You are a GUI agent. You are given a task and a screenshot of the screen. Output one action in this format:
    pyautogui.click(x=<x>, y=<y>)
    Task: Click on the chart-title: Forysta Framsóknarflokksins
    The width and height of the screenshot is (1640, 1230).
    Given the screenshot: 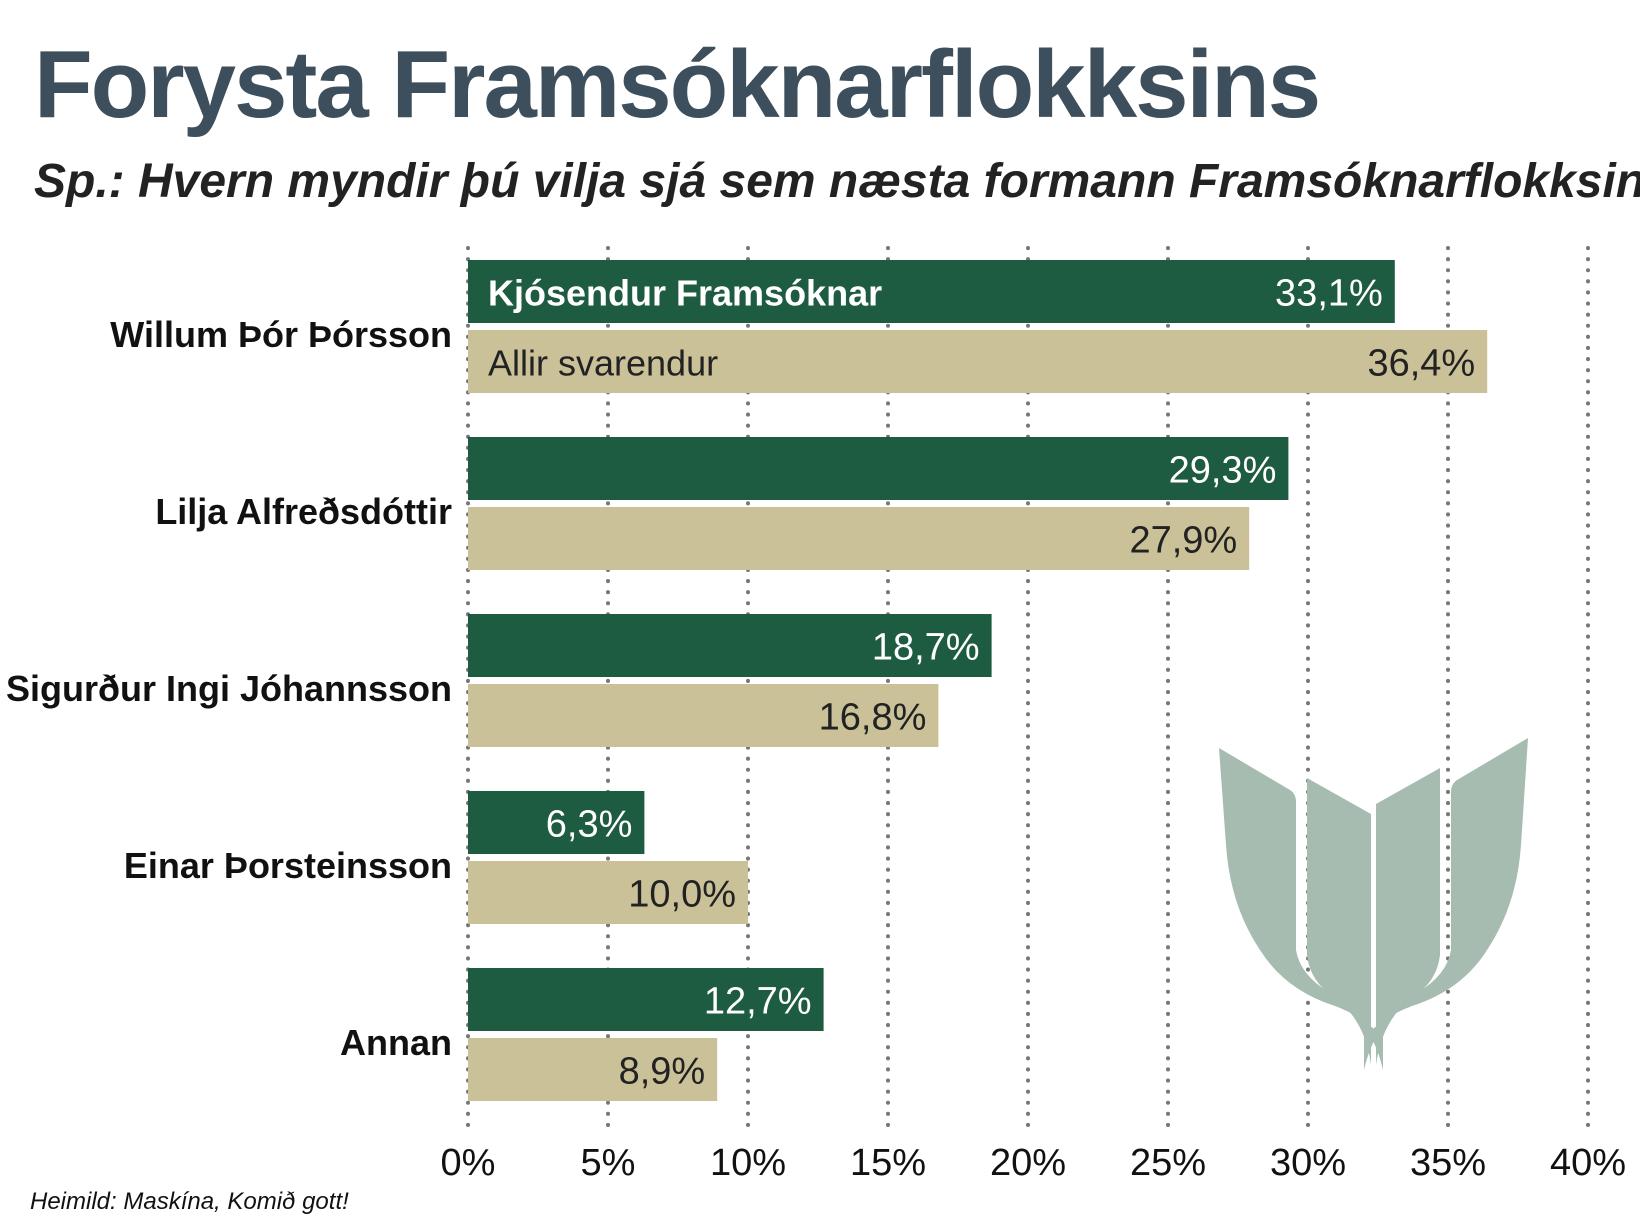 What is the action you would take?
    pyautogui.click(x=677, y=84)
    